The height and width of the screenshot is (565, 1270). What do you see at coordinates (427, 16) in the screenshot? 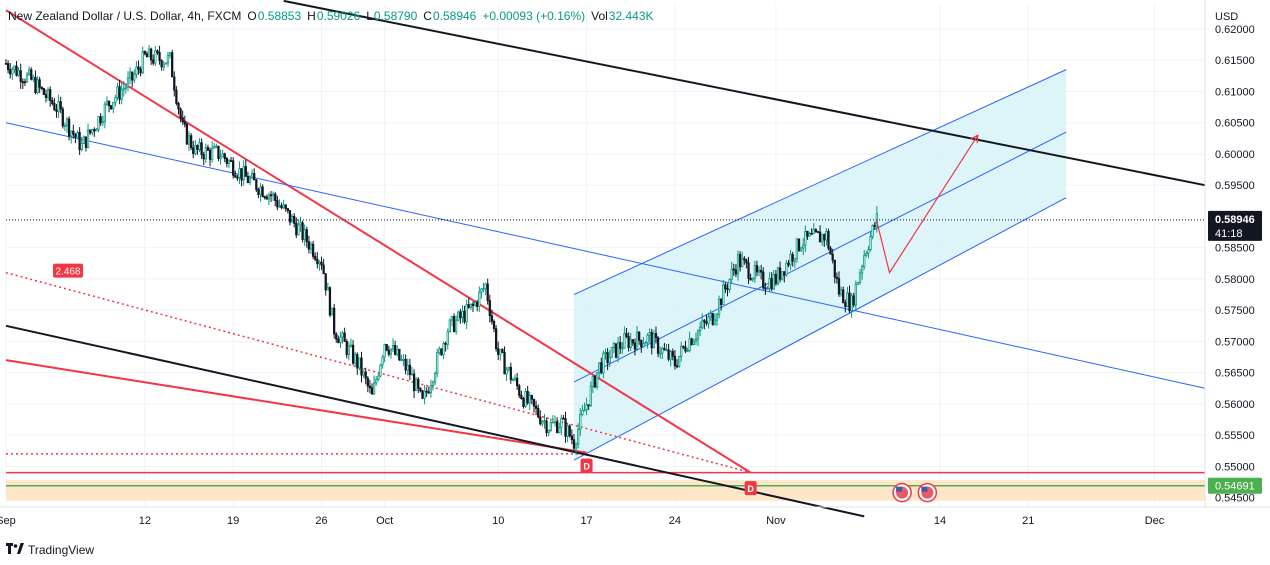
I see `close-label: C` at bounding box center [427, 16].